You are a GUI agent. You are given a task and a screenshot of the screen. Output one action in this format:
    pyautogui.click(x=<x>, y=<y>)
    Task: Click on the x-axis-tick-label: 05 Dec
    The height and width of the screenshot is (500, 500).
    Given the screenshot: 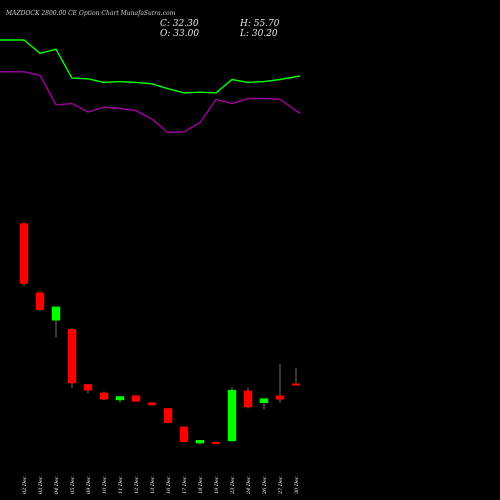 What is the action you would take?
    pyautogui.click(x=73, y=485)
    